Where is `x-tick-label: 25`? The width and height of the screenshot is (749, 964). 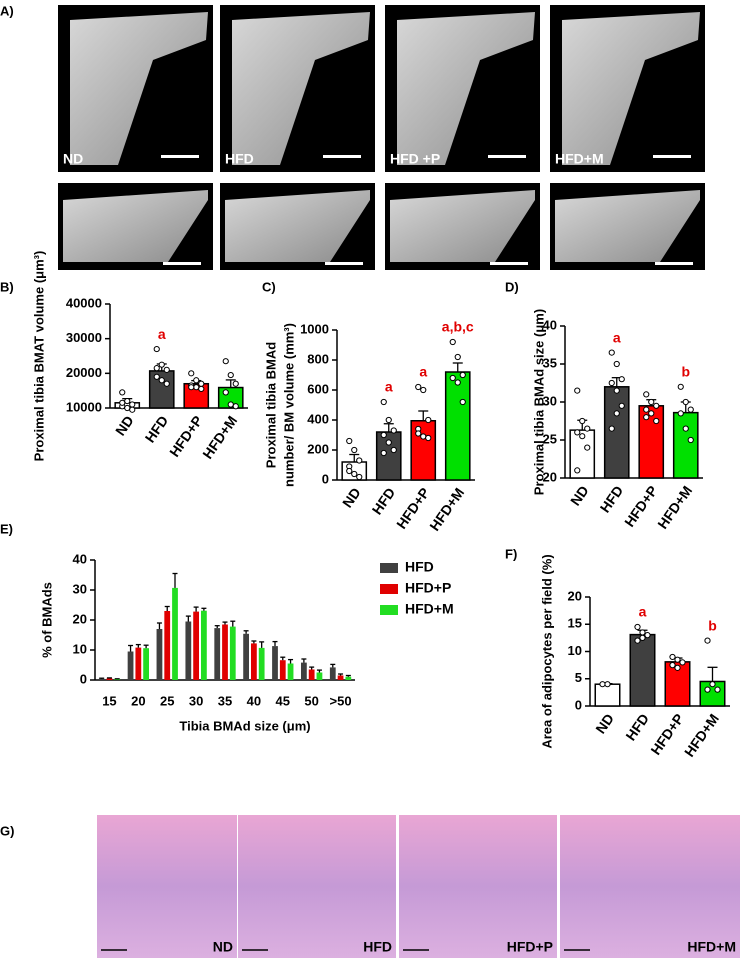 x-tick-label: 25 is located at coordinates (167, 700).